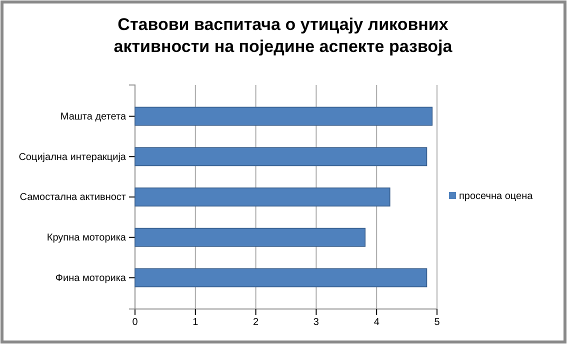 This screenshot has width=567, height=344. Describe the element at coordinates (316, 322) in the screenshot. I see `x-tick-label: 3` at that location.